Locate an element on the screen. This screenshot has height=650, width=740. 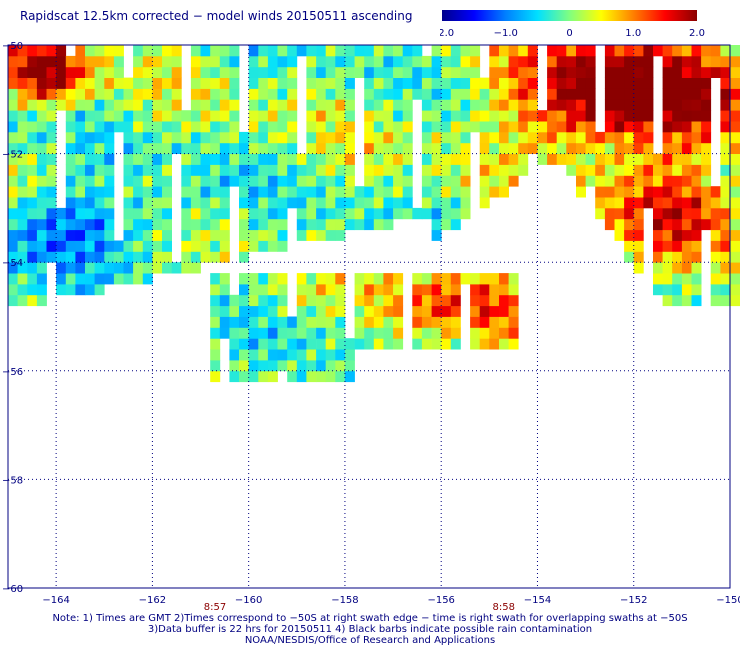
time-labels: 8:57 8:58 is located at coordinates (359, 607).